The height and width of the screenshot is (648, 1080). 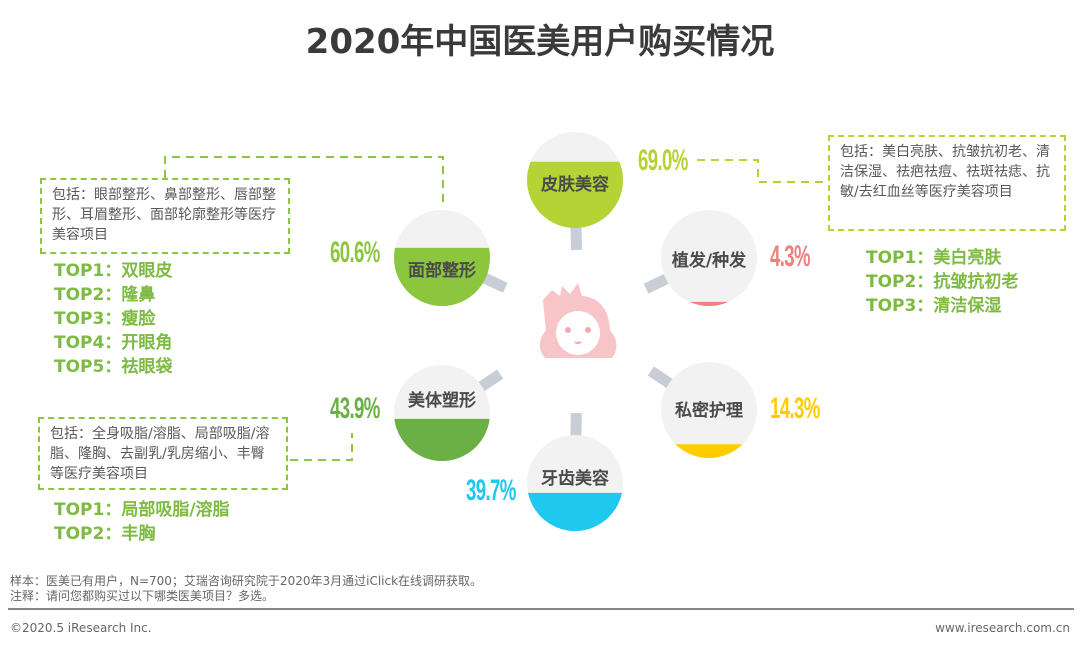 I want to click on pct-private: 14.3%, so click(x=795, y=408).